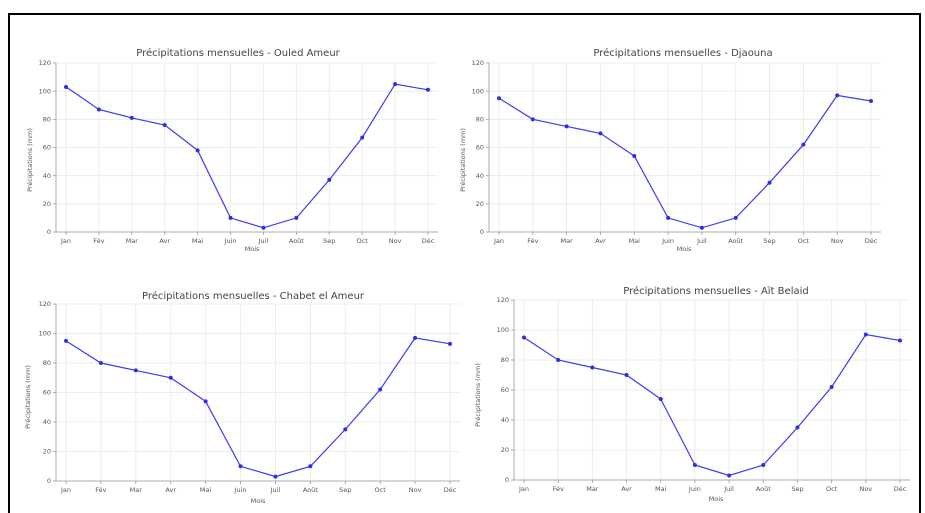 The image size is (925, 513). What do you see at coordinates (694, 489) in the screenshot?
I see `x-tick-label: Juin` at bounding box center [694, 489].